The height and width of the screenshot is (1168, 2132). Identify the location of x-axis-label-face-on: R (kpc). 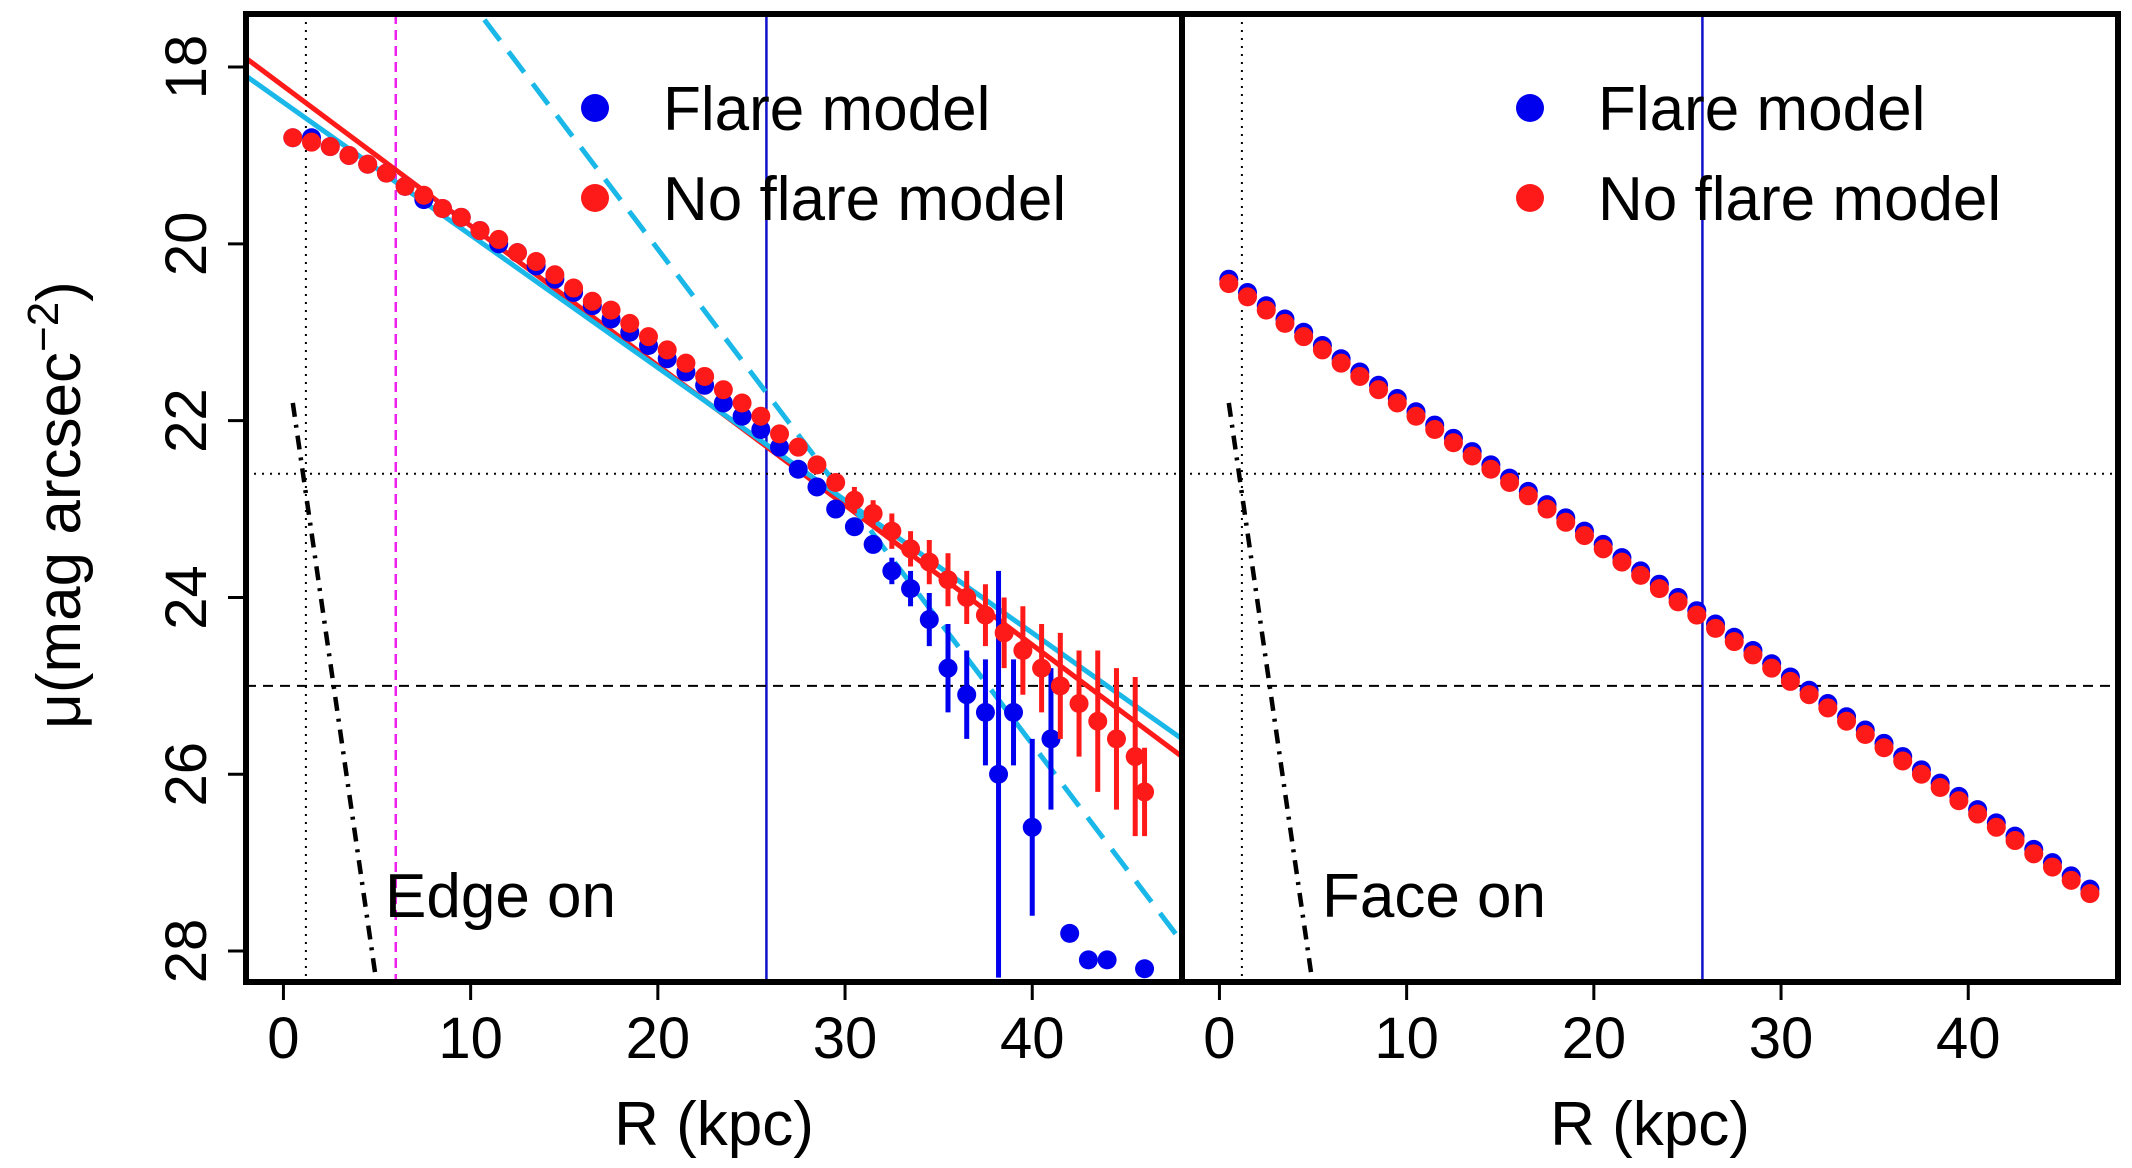
(1650, 1124).